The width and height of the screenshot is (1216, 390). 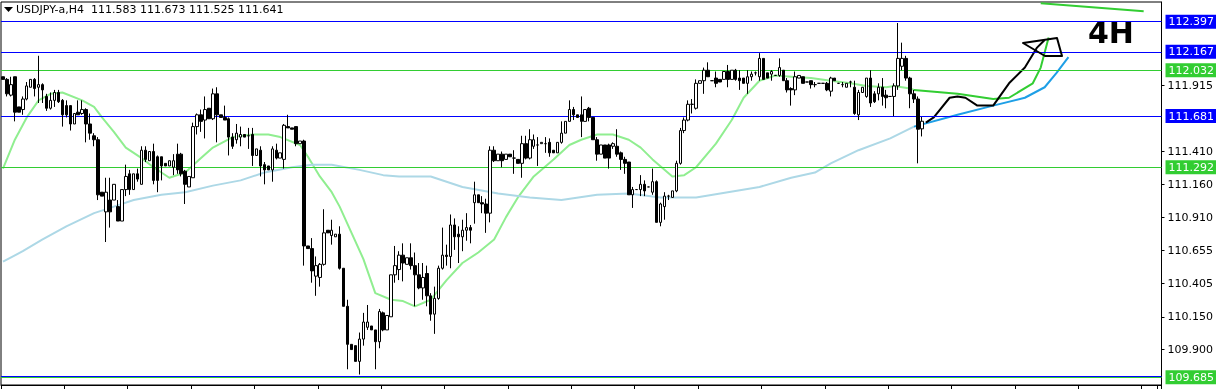 What do you see at coordinates (1191, 70) in the screenshot?
I see `ref-line-label: 112.032` at bounding box center [1191, 70].